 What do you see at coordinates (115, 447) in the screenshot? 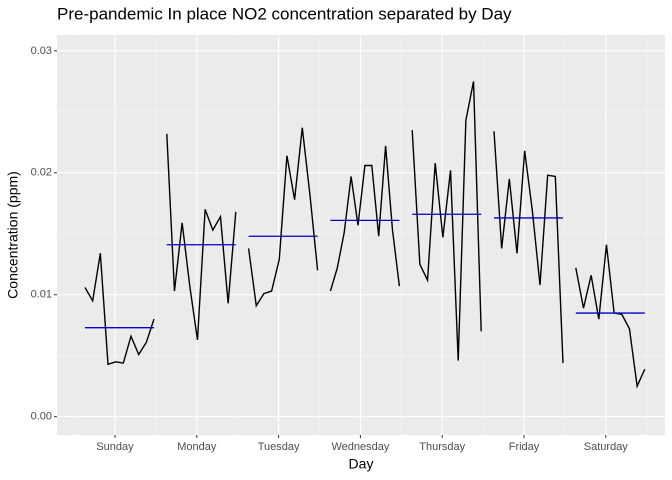
I see `x-tick-label: Sunday` at bounding box center [115, 447].